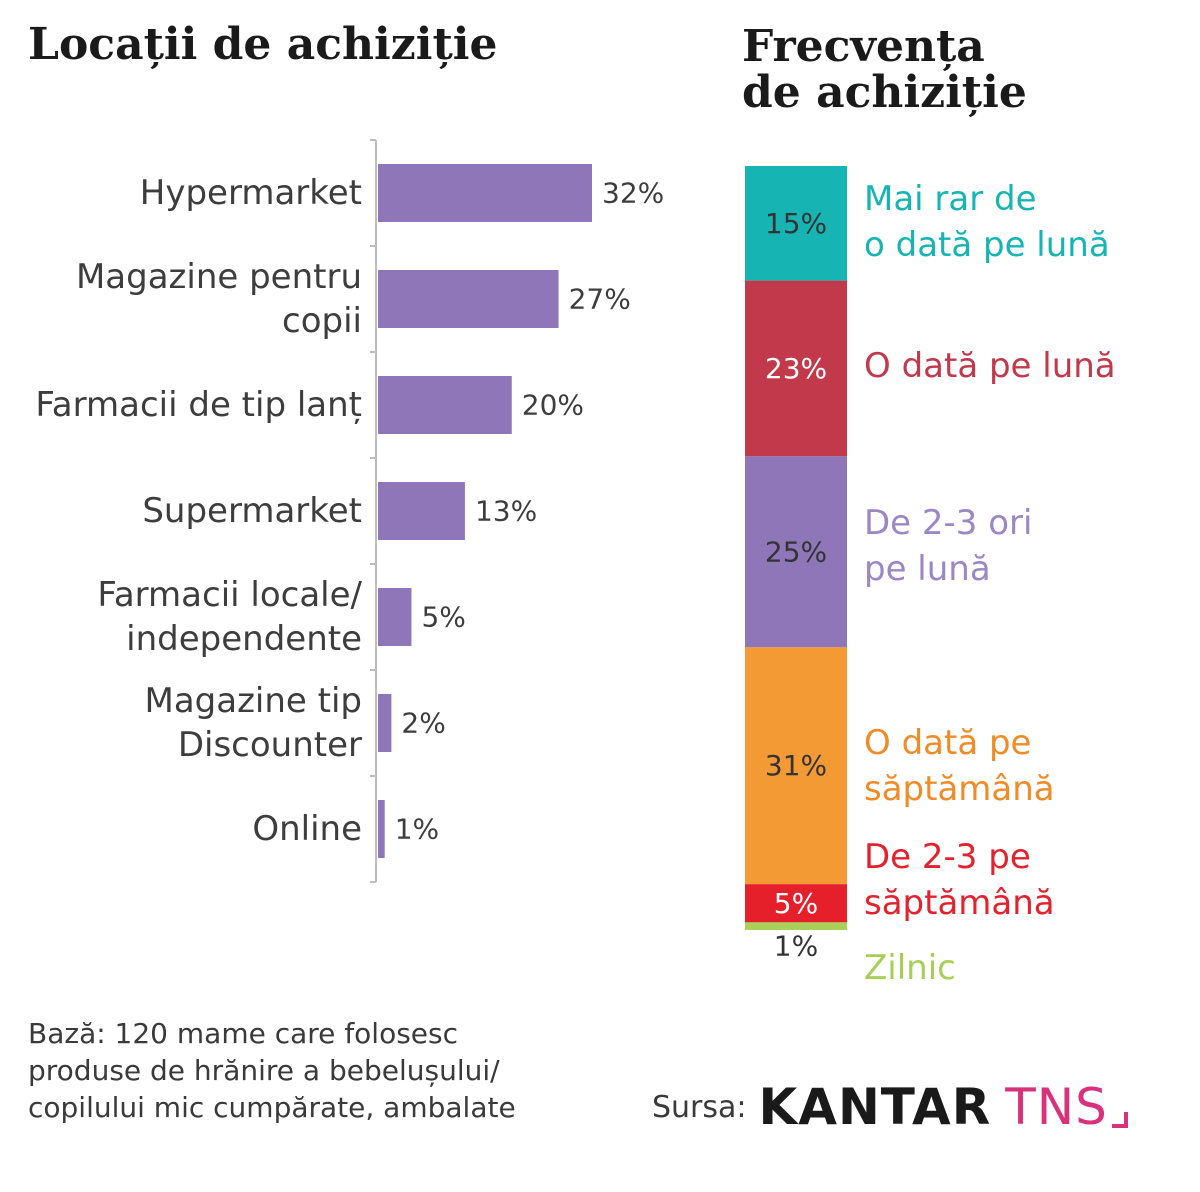 Image resolution: width=1200 pixels, height=1192 pixels. I want to click on location-value-label: 2%, so click(423, 723).